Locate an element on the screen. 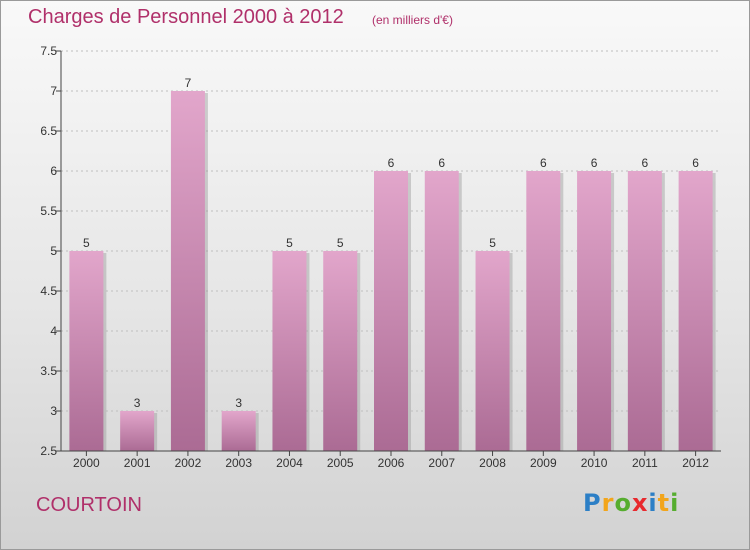 This screenshot has height=550, width=750. y-tick-label: 5 is located at coordinates (53, 251).